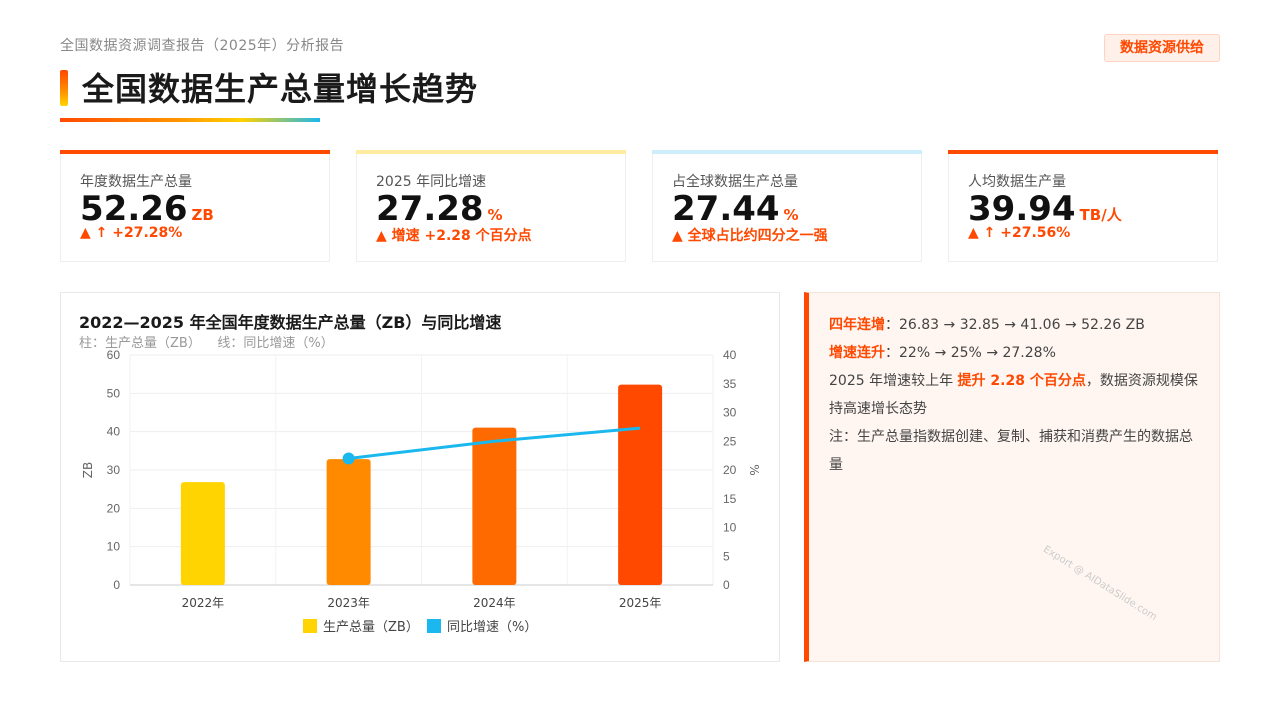 This screenshot has height=720, width=1280. Describe the element at coordinates (750, 236) in the screenshot. I see `kpi-note: ▲ 全球占比约四分之一强` at that location.